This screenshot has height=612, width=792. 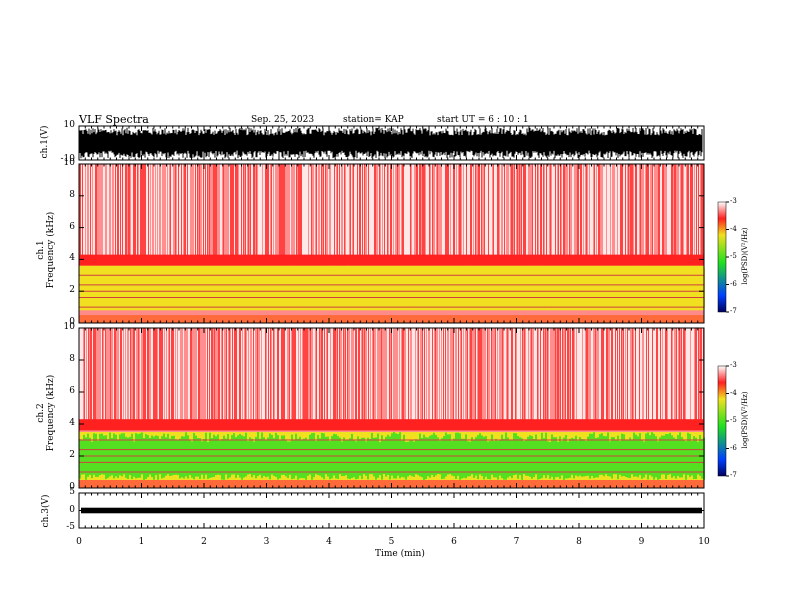 What do you see at coordinates (72, 359) in the screenshot?
I see `spec2-ytick-label: 8` at bounding box center [72, 359].